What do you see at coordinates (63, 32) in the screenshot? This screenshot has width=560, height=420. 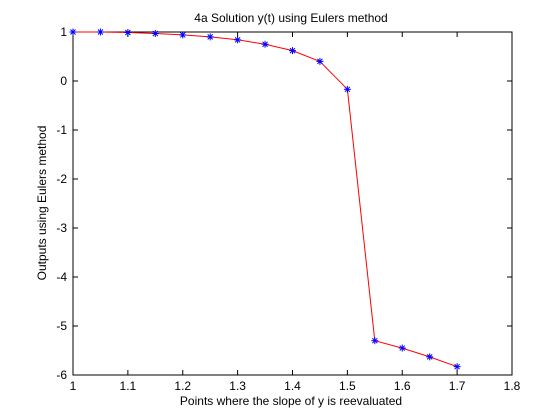 I see `y-tick-label: 1` at bounding box center [63, 32].